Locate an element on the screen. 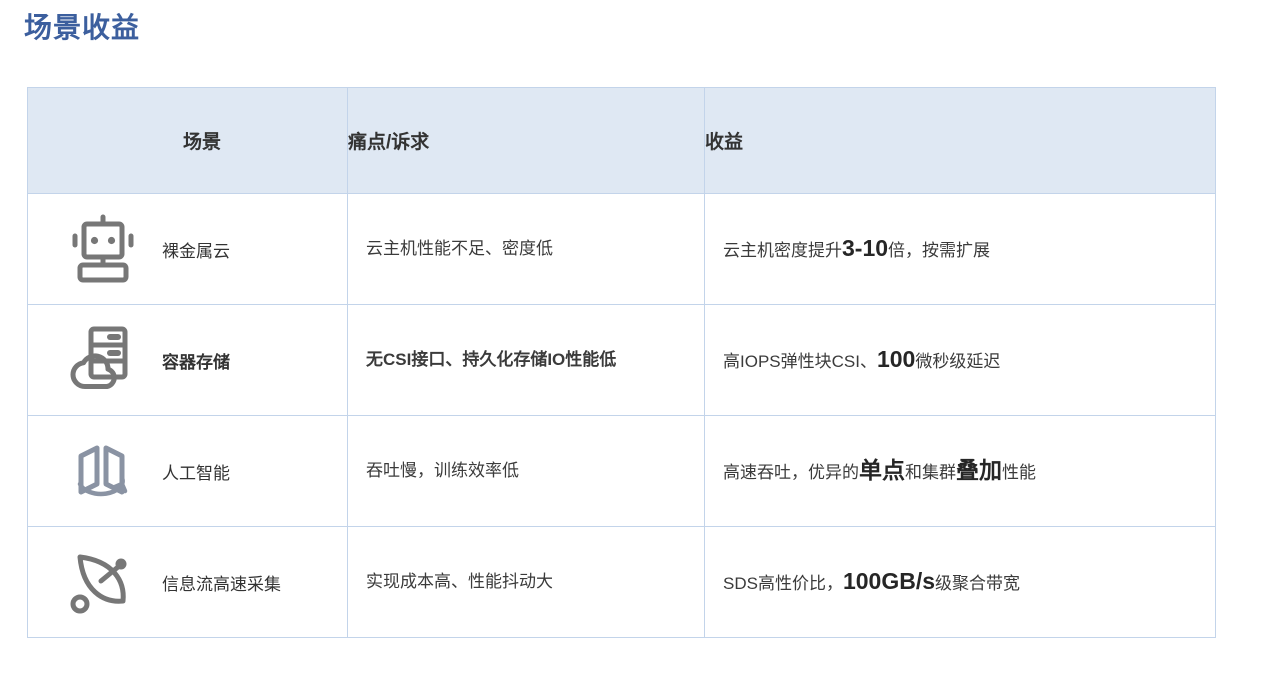  scene-cell: 裸金属云 is located at coordinates (187, 249).